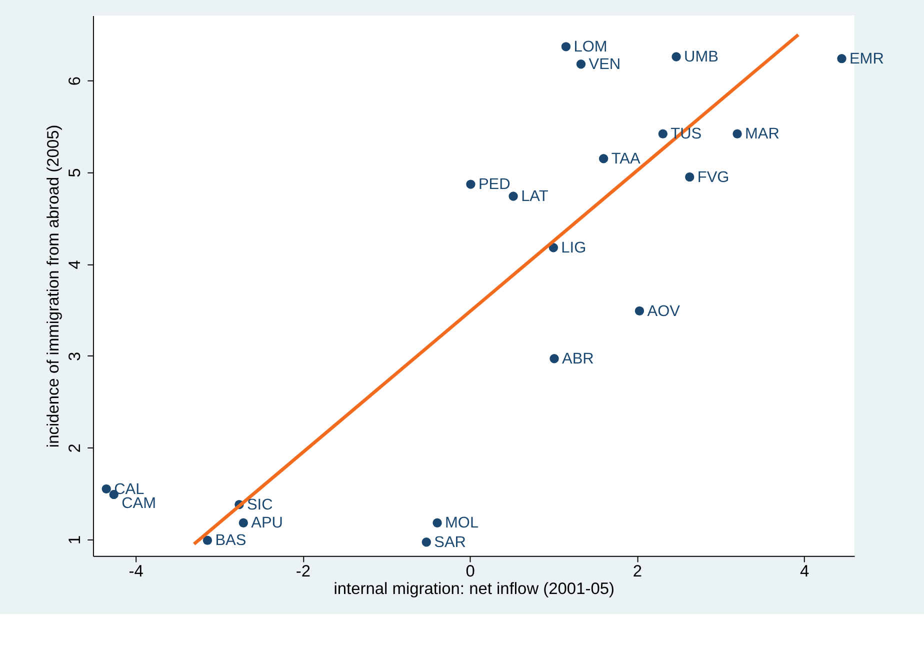 This screenshot has width=924, height=652. What do you see at coordinates (626, 159) in the screenshot?
I see `annotation: TAA` at bounding box center [626, 159].